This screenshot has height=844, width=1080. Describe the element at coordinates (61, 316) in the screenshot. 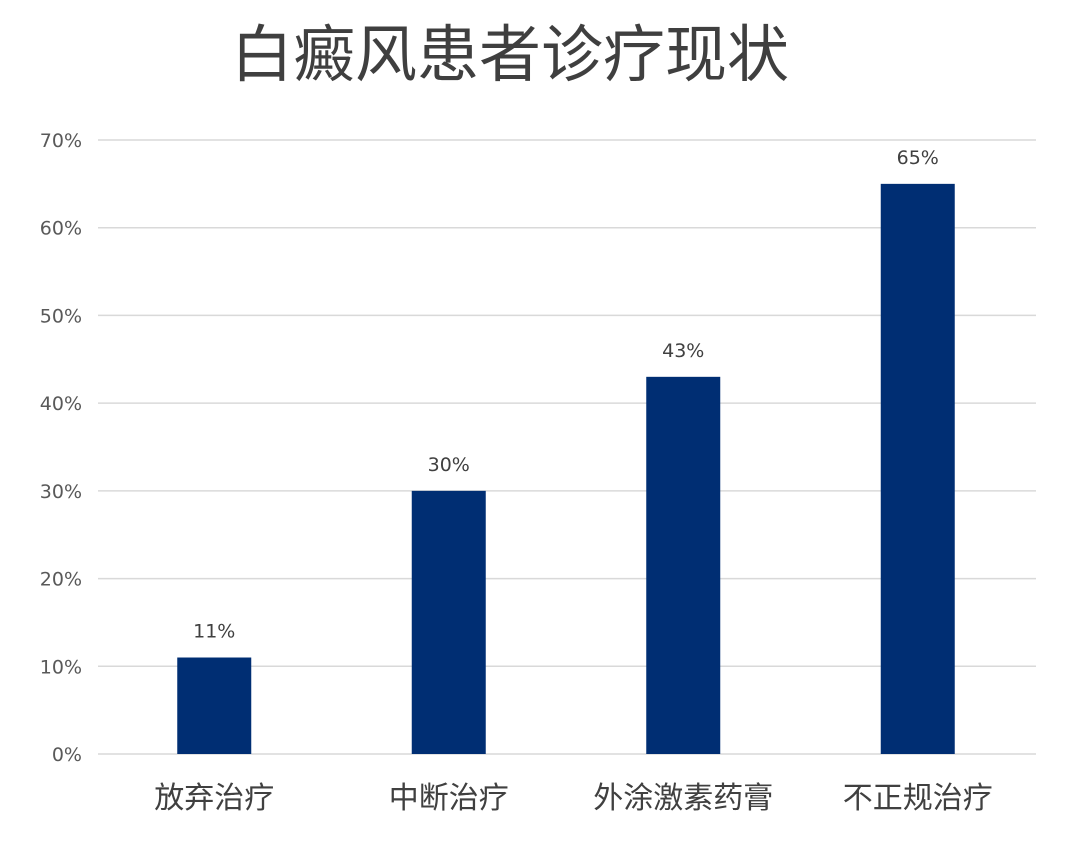

I see `y-tick-label-50: 50%` at that location.